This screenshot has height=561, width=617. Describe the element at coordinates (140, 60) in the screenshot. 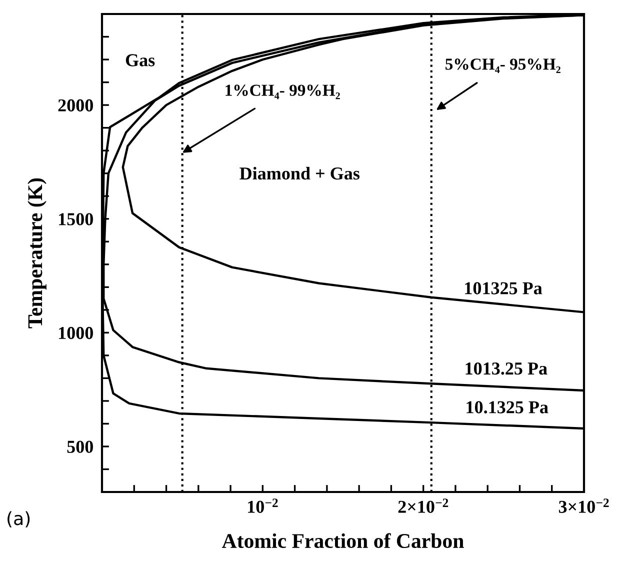

I see `annotation: Gas` at that location.